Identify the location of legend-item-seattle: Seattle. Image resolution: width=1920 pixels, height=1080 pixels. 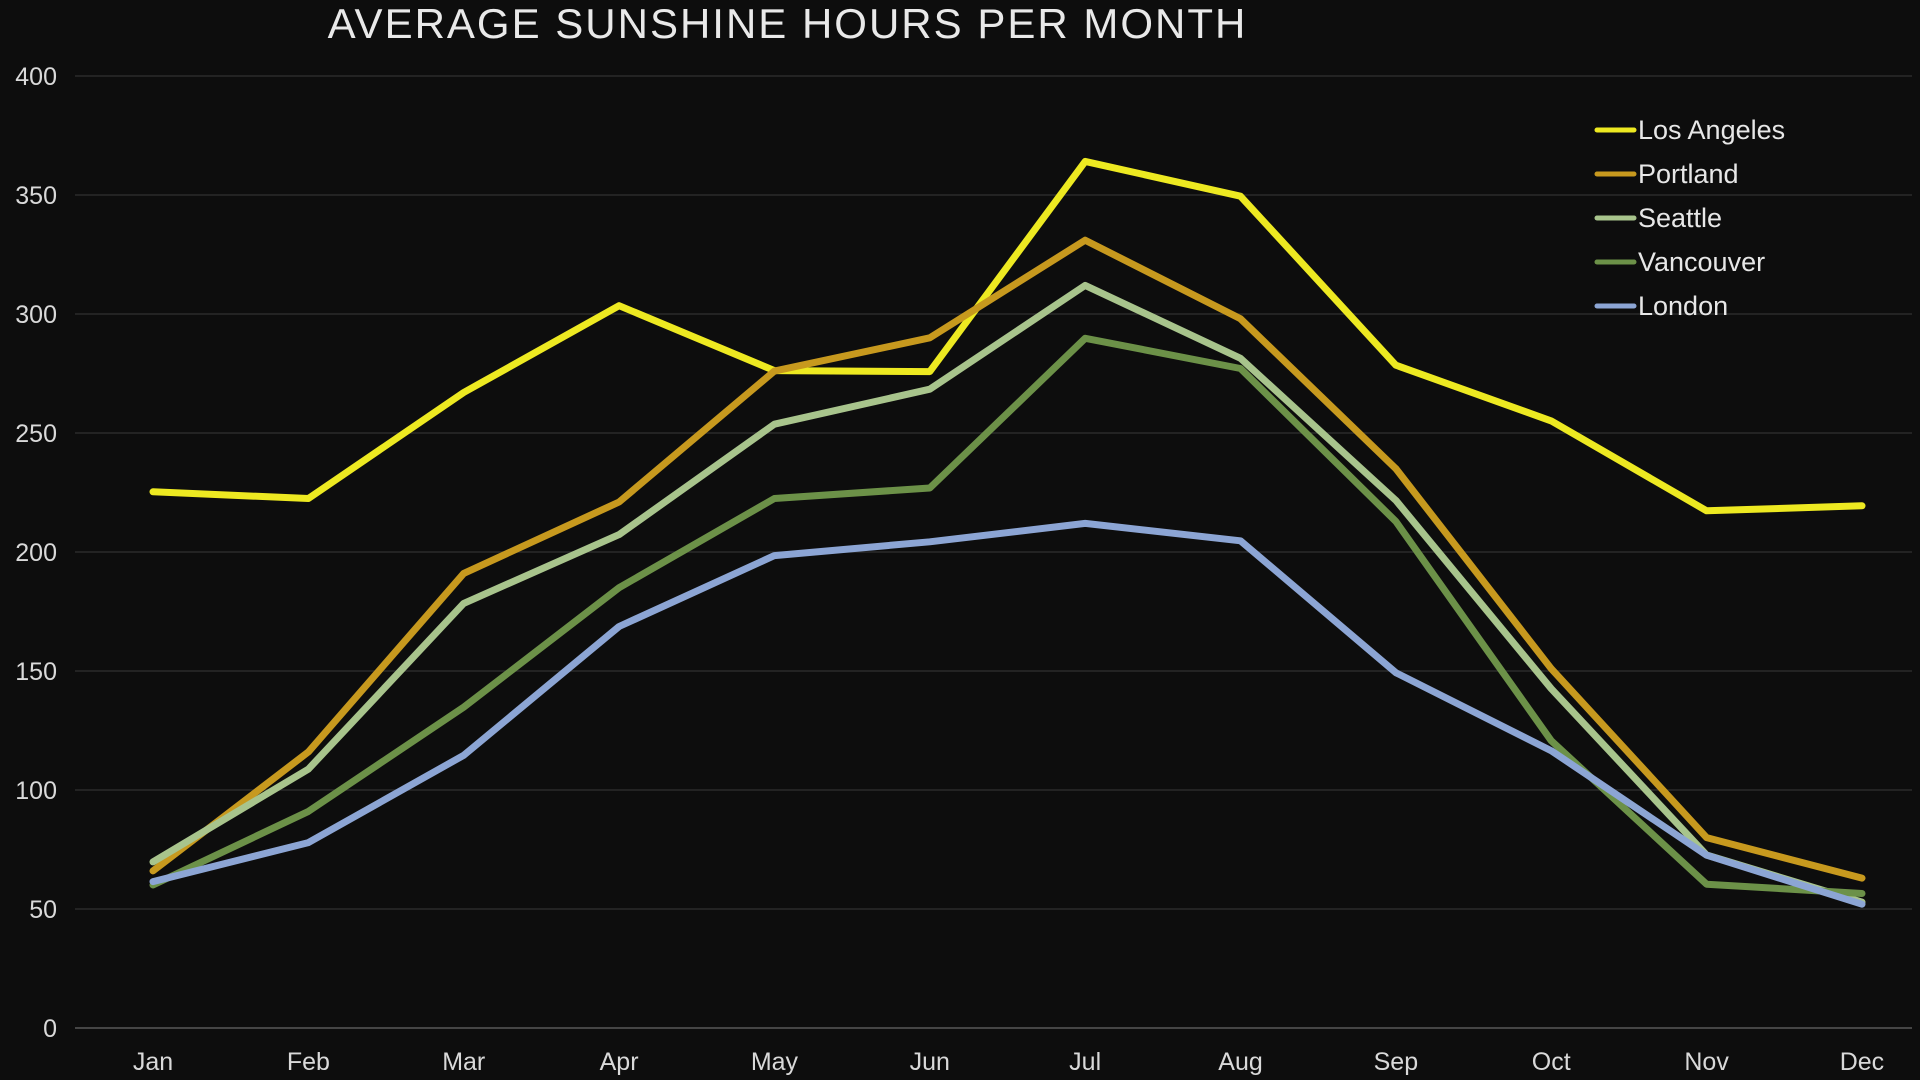
(1658, 218).